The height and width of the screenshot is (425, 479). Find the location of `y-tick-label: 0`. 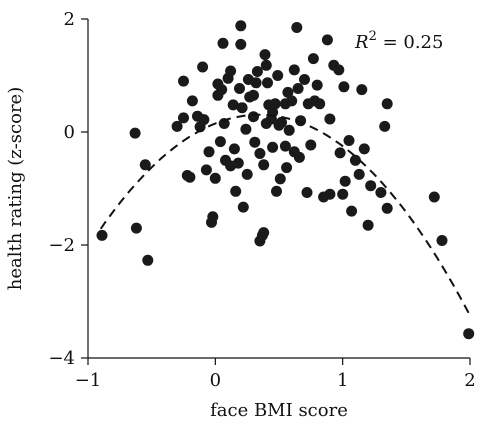

y-tick-label: 0 is located at coordinates (69, 132).